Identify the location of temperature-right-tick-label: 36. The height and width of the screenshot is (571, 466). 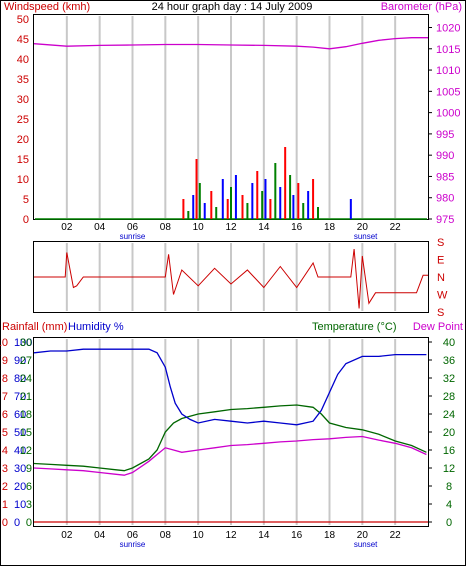
(449, 361).